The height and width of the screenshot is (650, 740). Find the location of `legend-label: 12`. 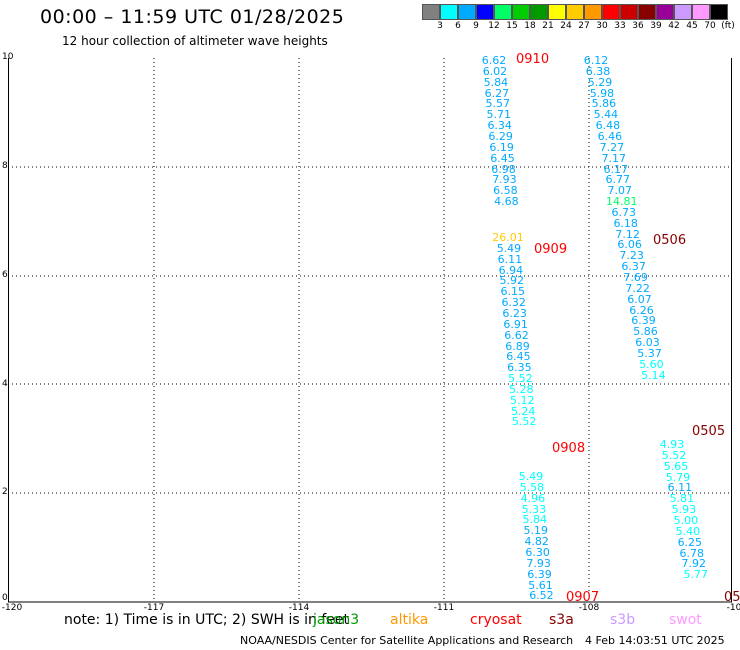

legend-label: 12 is located at coordinates (494, 26).